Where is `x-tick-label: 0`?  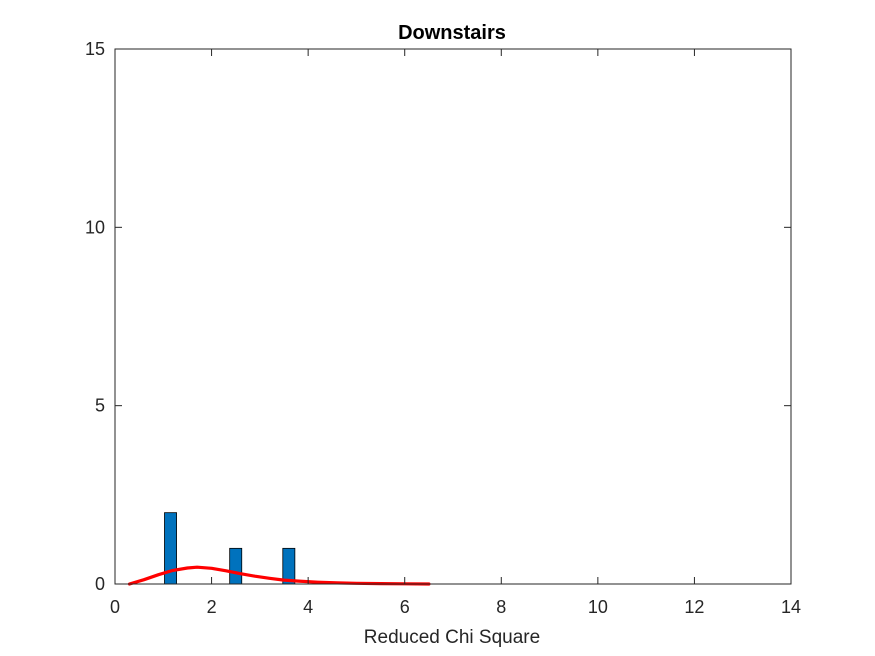 x-tick-label: 0 is located at coordinates (115, 607).